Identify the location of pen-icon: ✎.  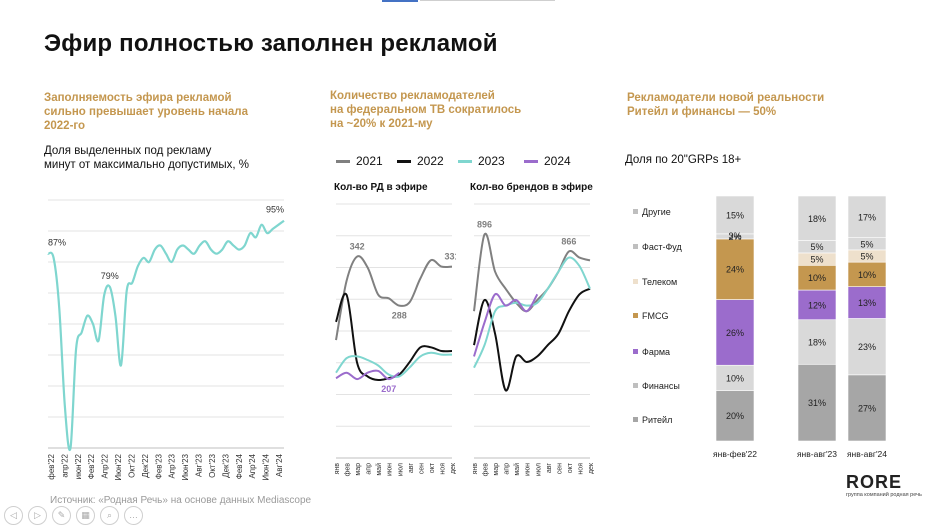
(61, 515).